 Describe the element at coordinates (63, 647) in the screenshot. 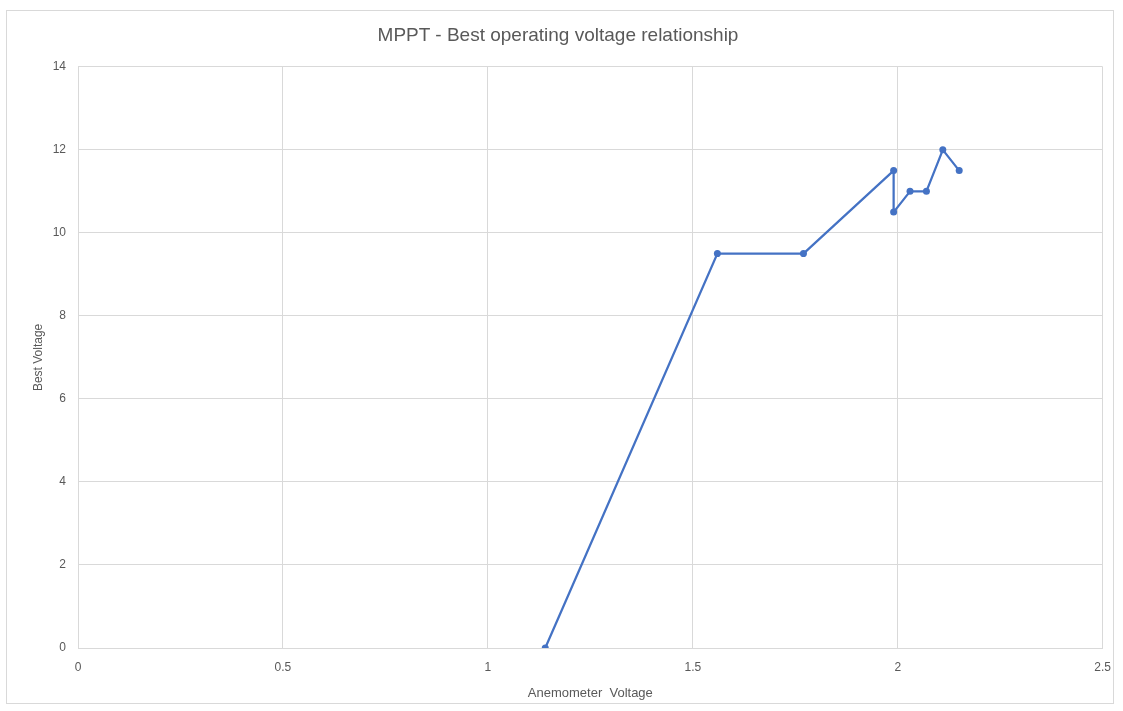

I see `y-tick-label: 0` at that location.